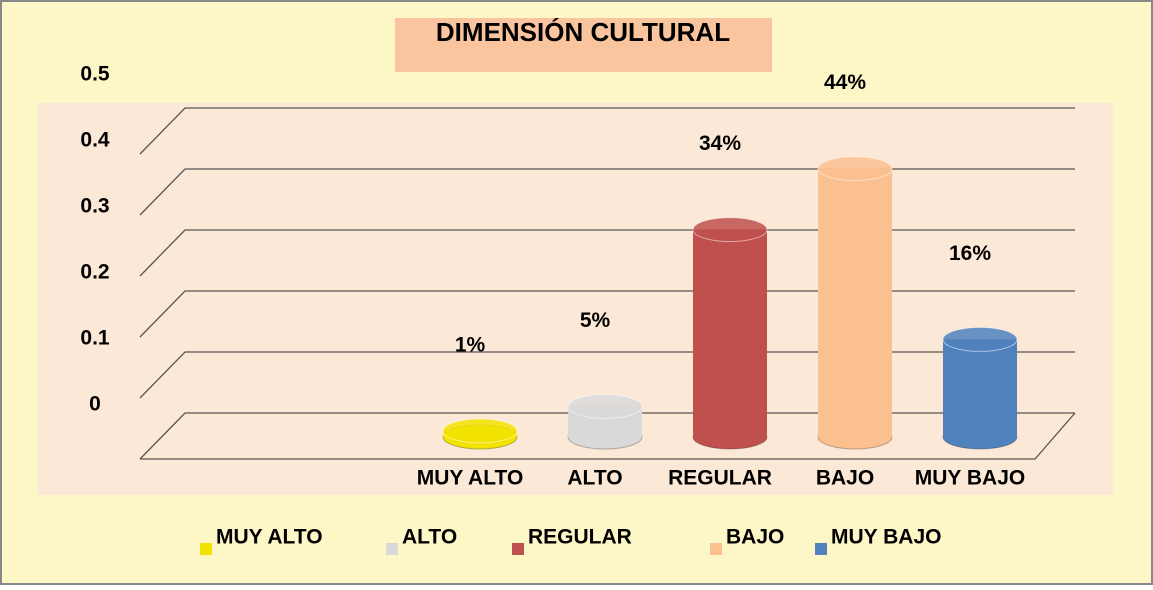  Describe the element at coordinates (845, 478) in the screenshot. I see `x-tick-label: BAJO` at that location.